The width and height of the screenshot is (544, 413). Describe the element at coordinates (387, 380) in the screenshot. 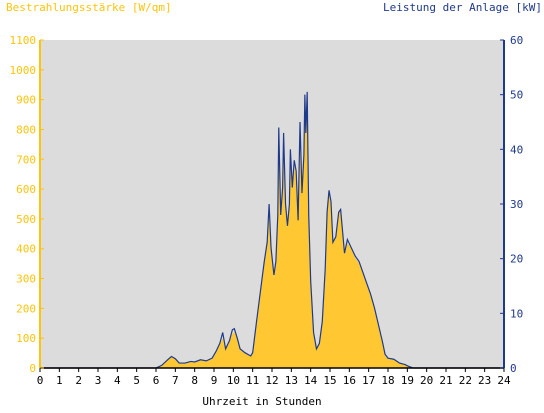

I see `x-tick-label: 18` at that location.